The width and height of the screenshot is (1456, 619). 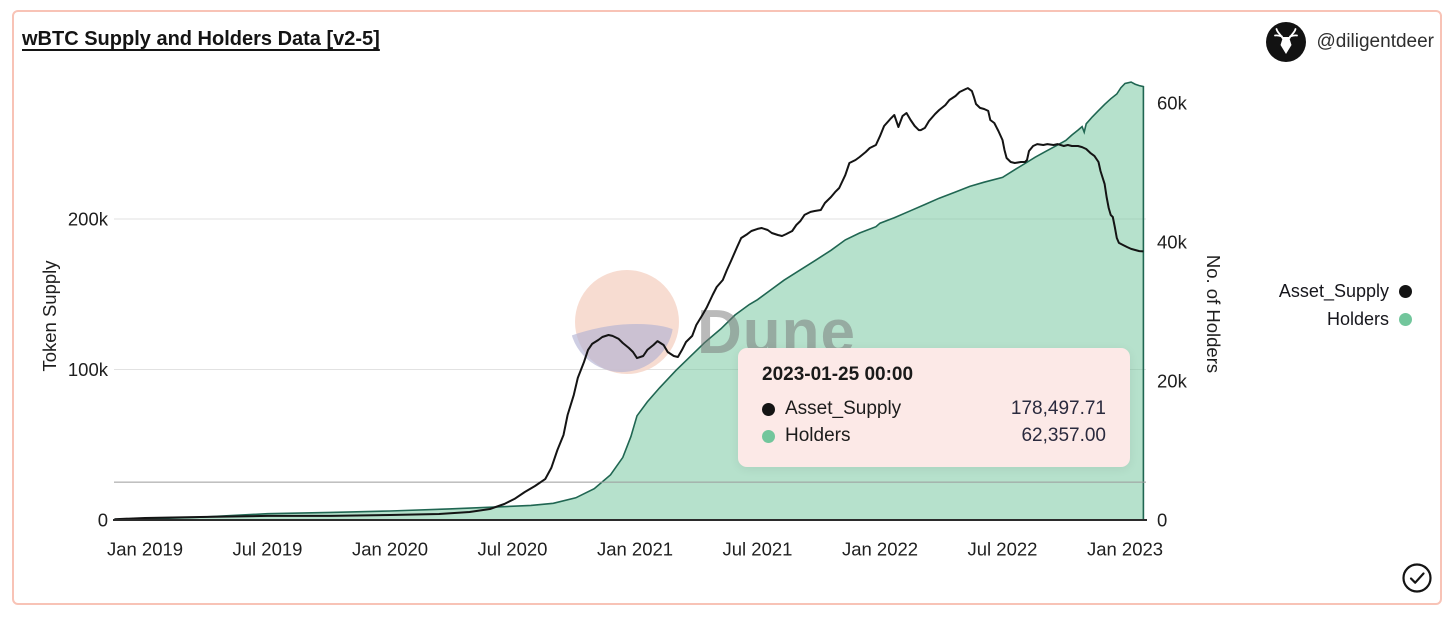 What do you see at coordinates (843, 408) in the screenshot?
I see `tooltip-series-label: Asset_Supply` at bounding box center [843, 408].